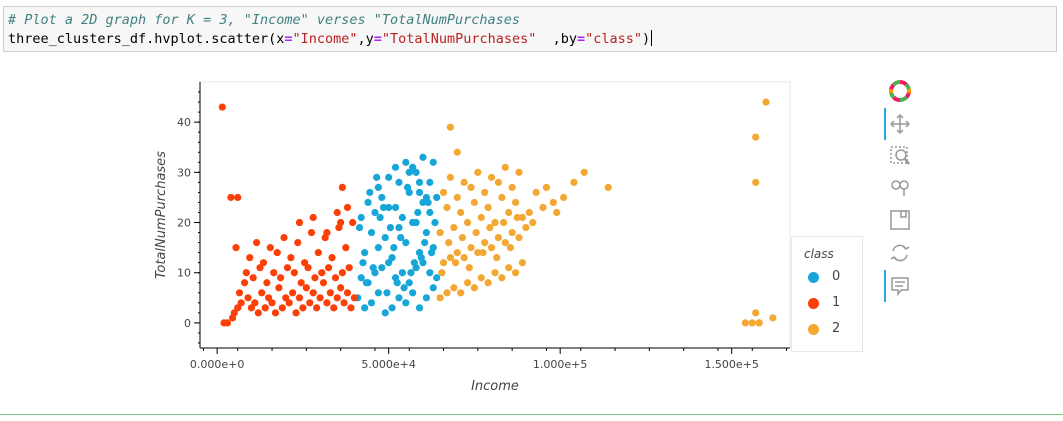 The width and height of the screenshot is (1063, 421). Describe the element at coordinates (184, 223) in the screenshot. I see `y-tick-label: 20` at that location.